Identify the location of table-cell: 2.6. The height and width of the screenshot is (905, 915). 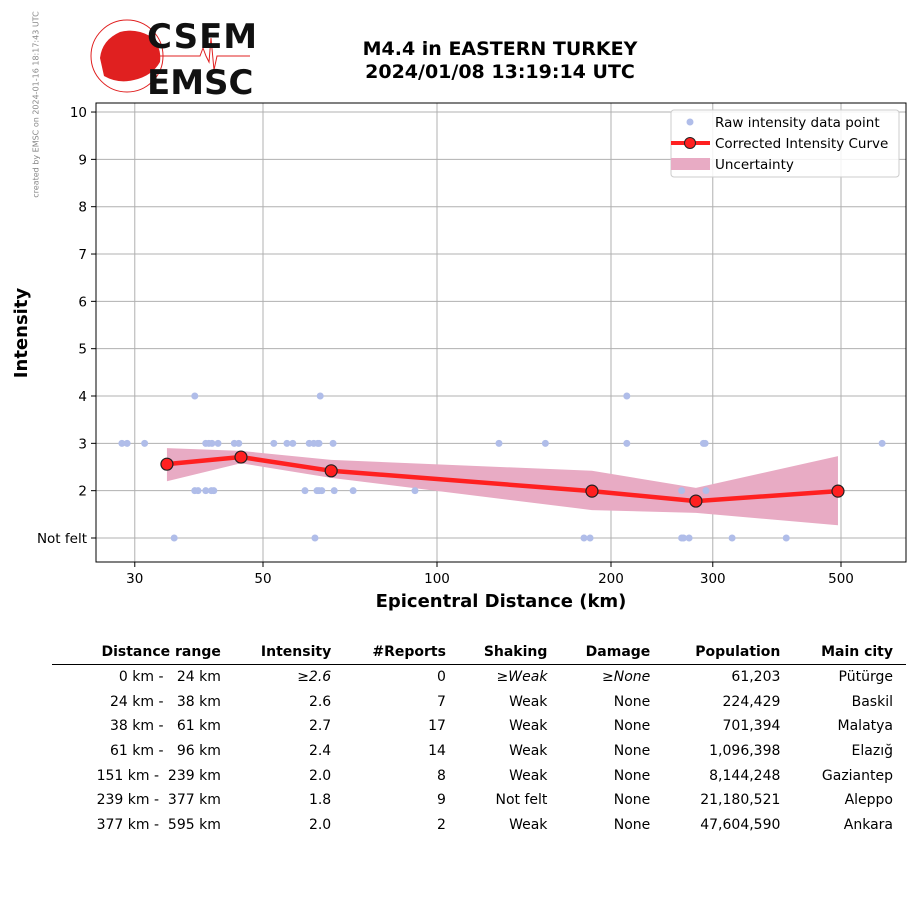
(320, 701).